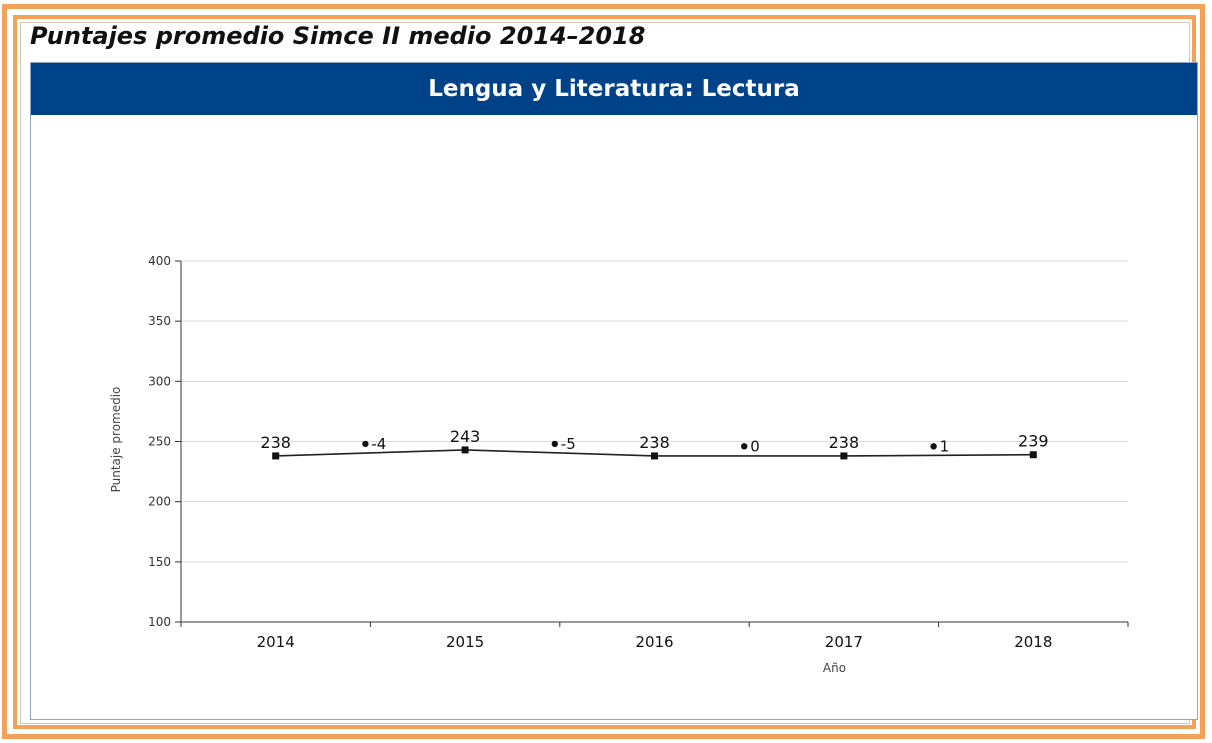 This screenshot has width=1212, height=743. Describe the element at coordinates (159, 562) in the screenshot. I see `y-tick-label: 150` at that location.